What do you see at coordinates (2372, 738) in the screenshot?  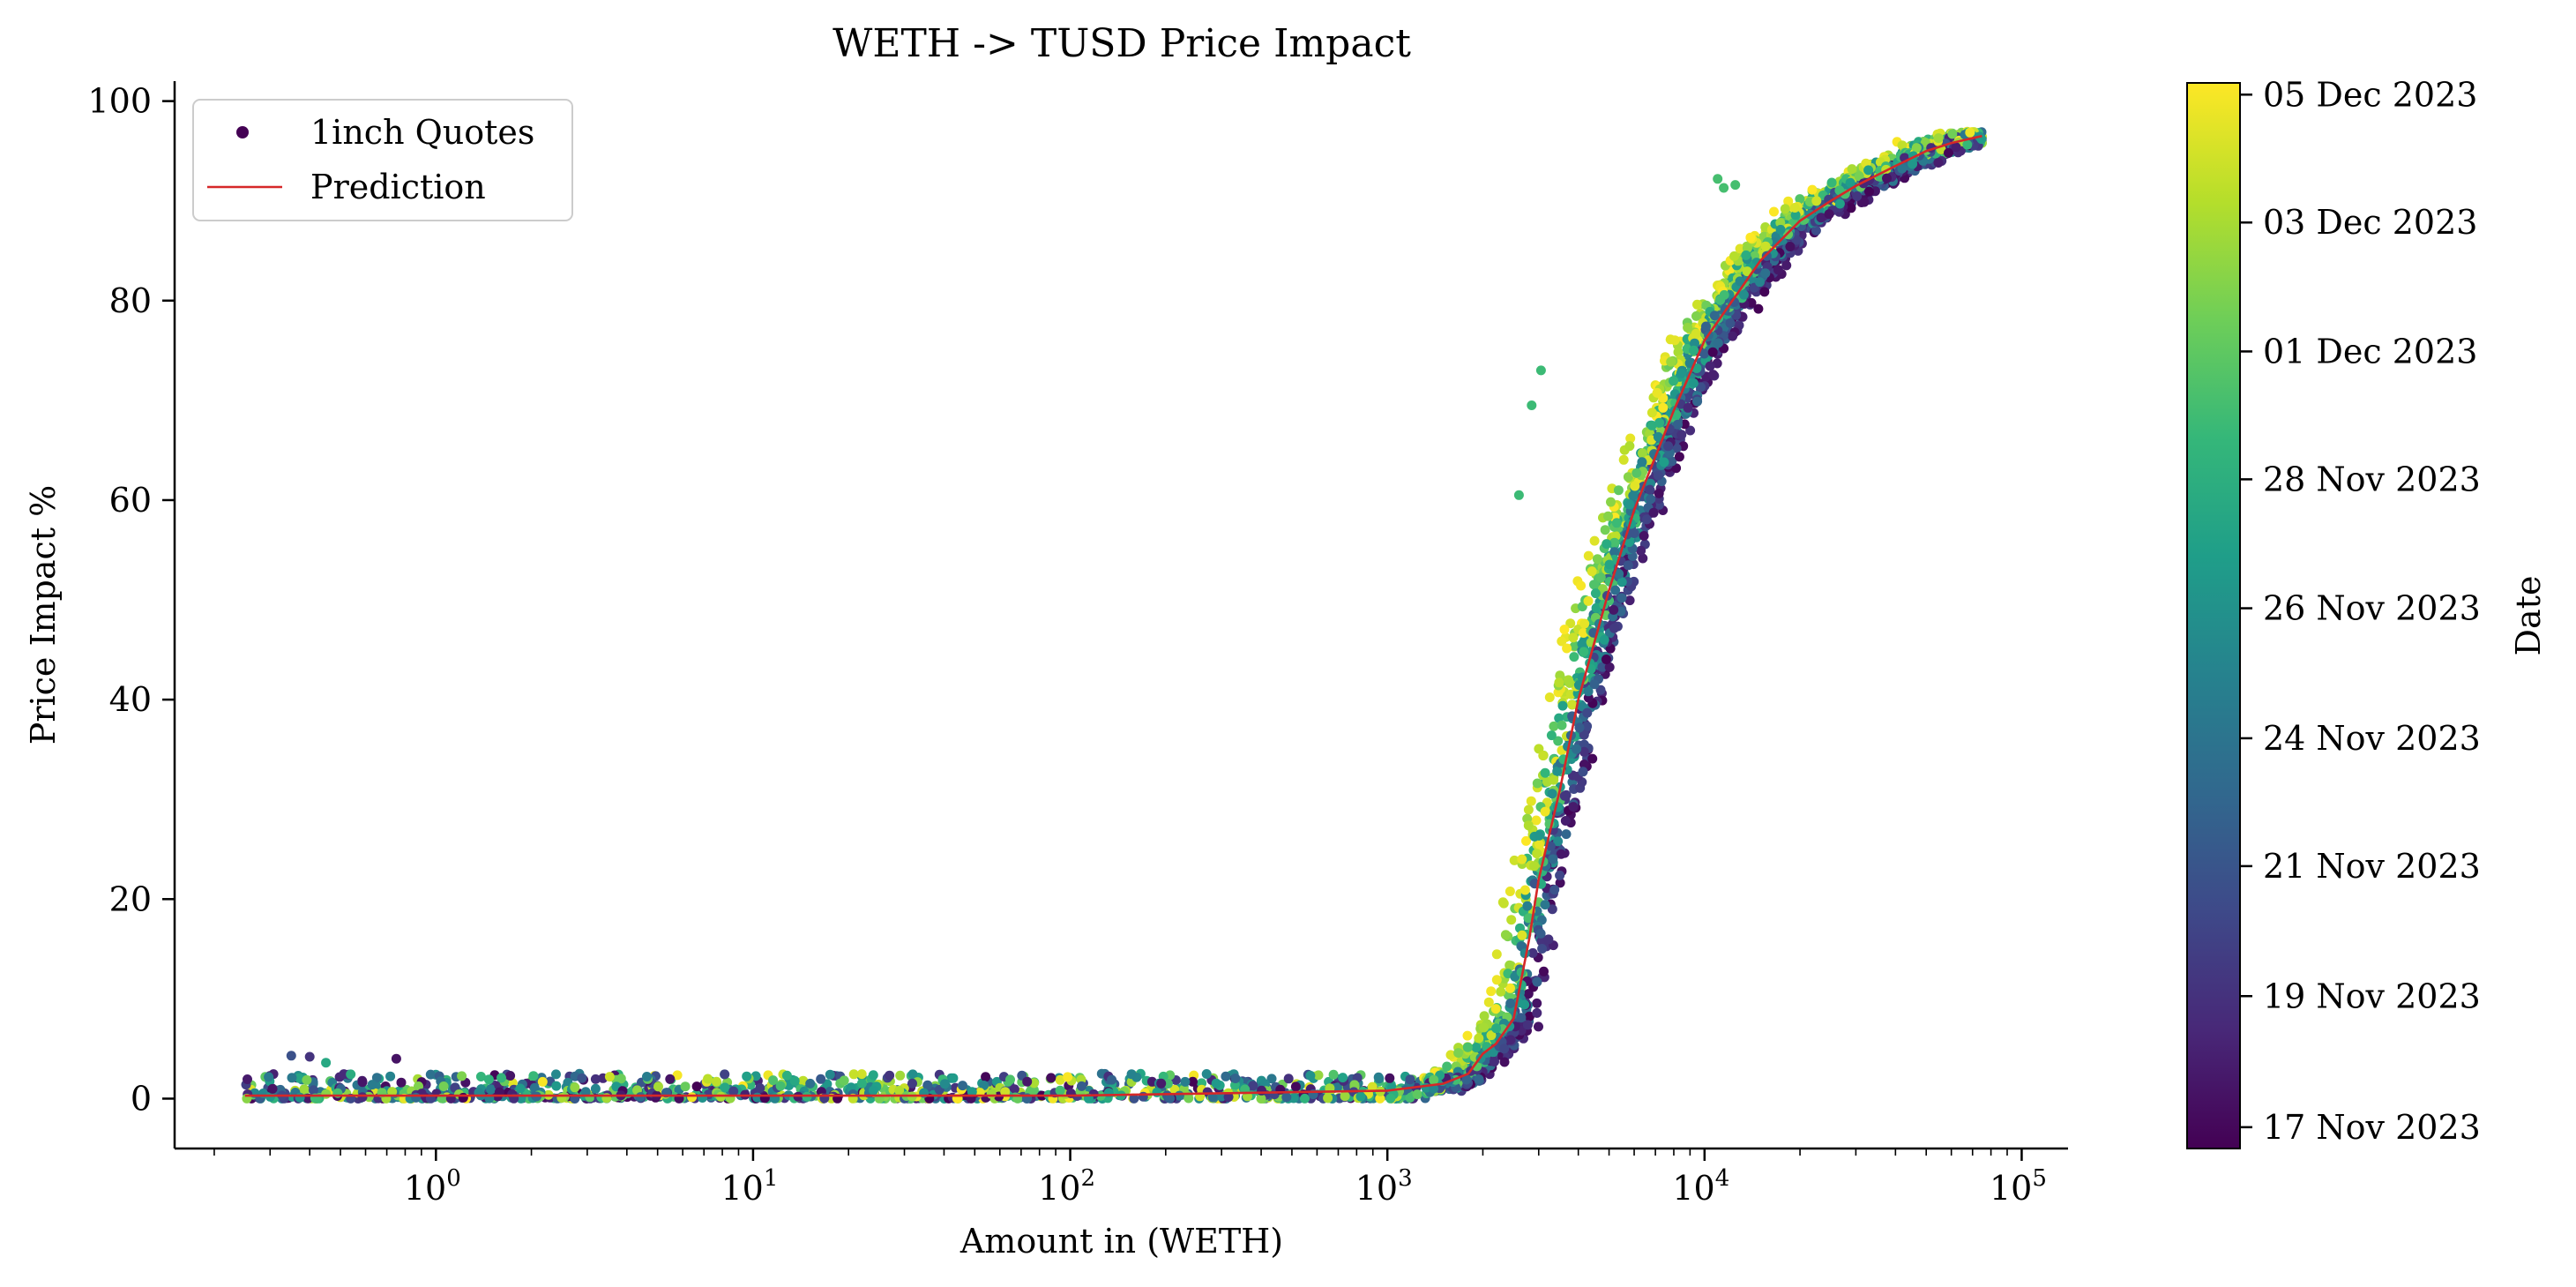 I see `colorbar-tick-label-3: 24 Nov 2023` at bounding box center [2372, 738].